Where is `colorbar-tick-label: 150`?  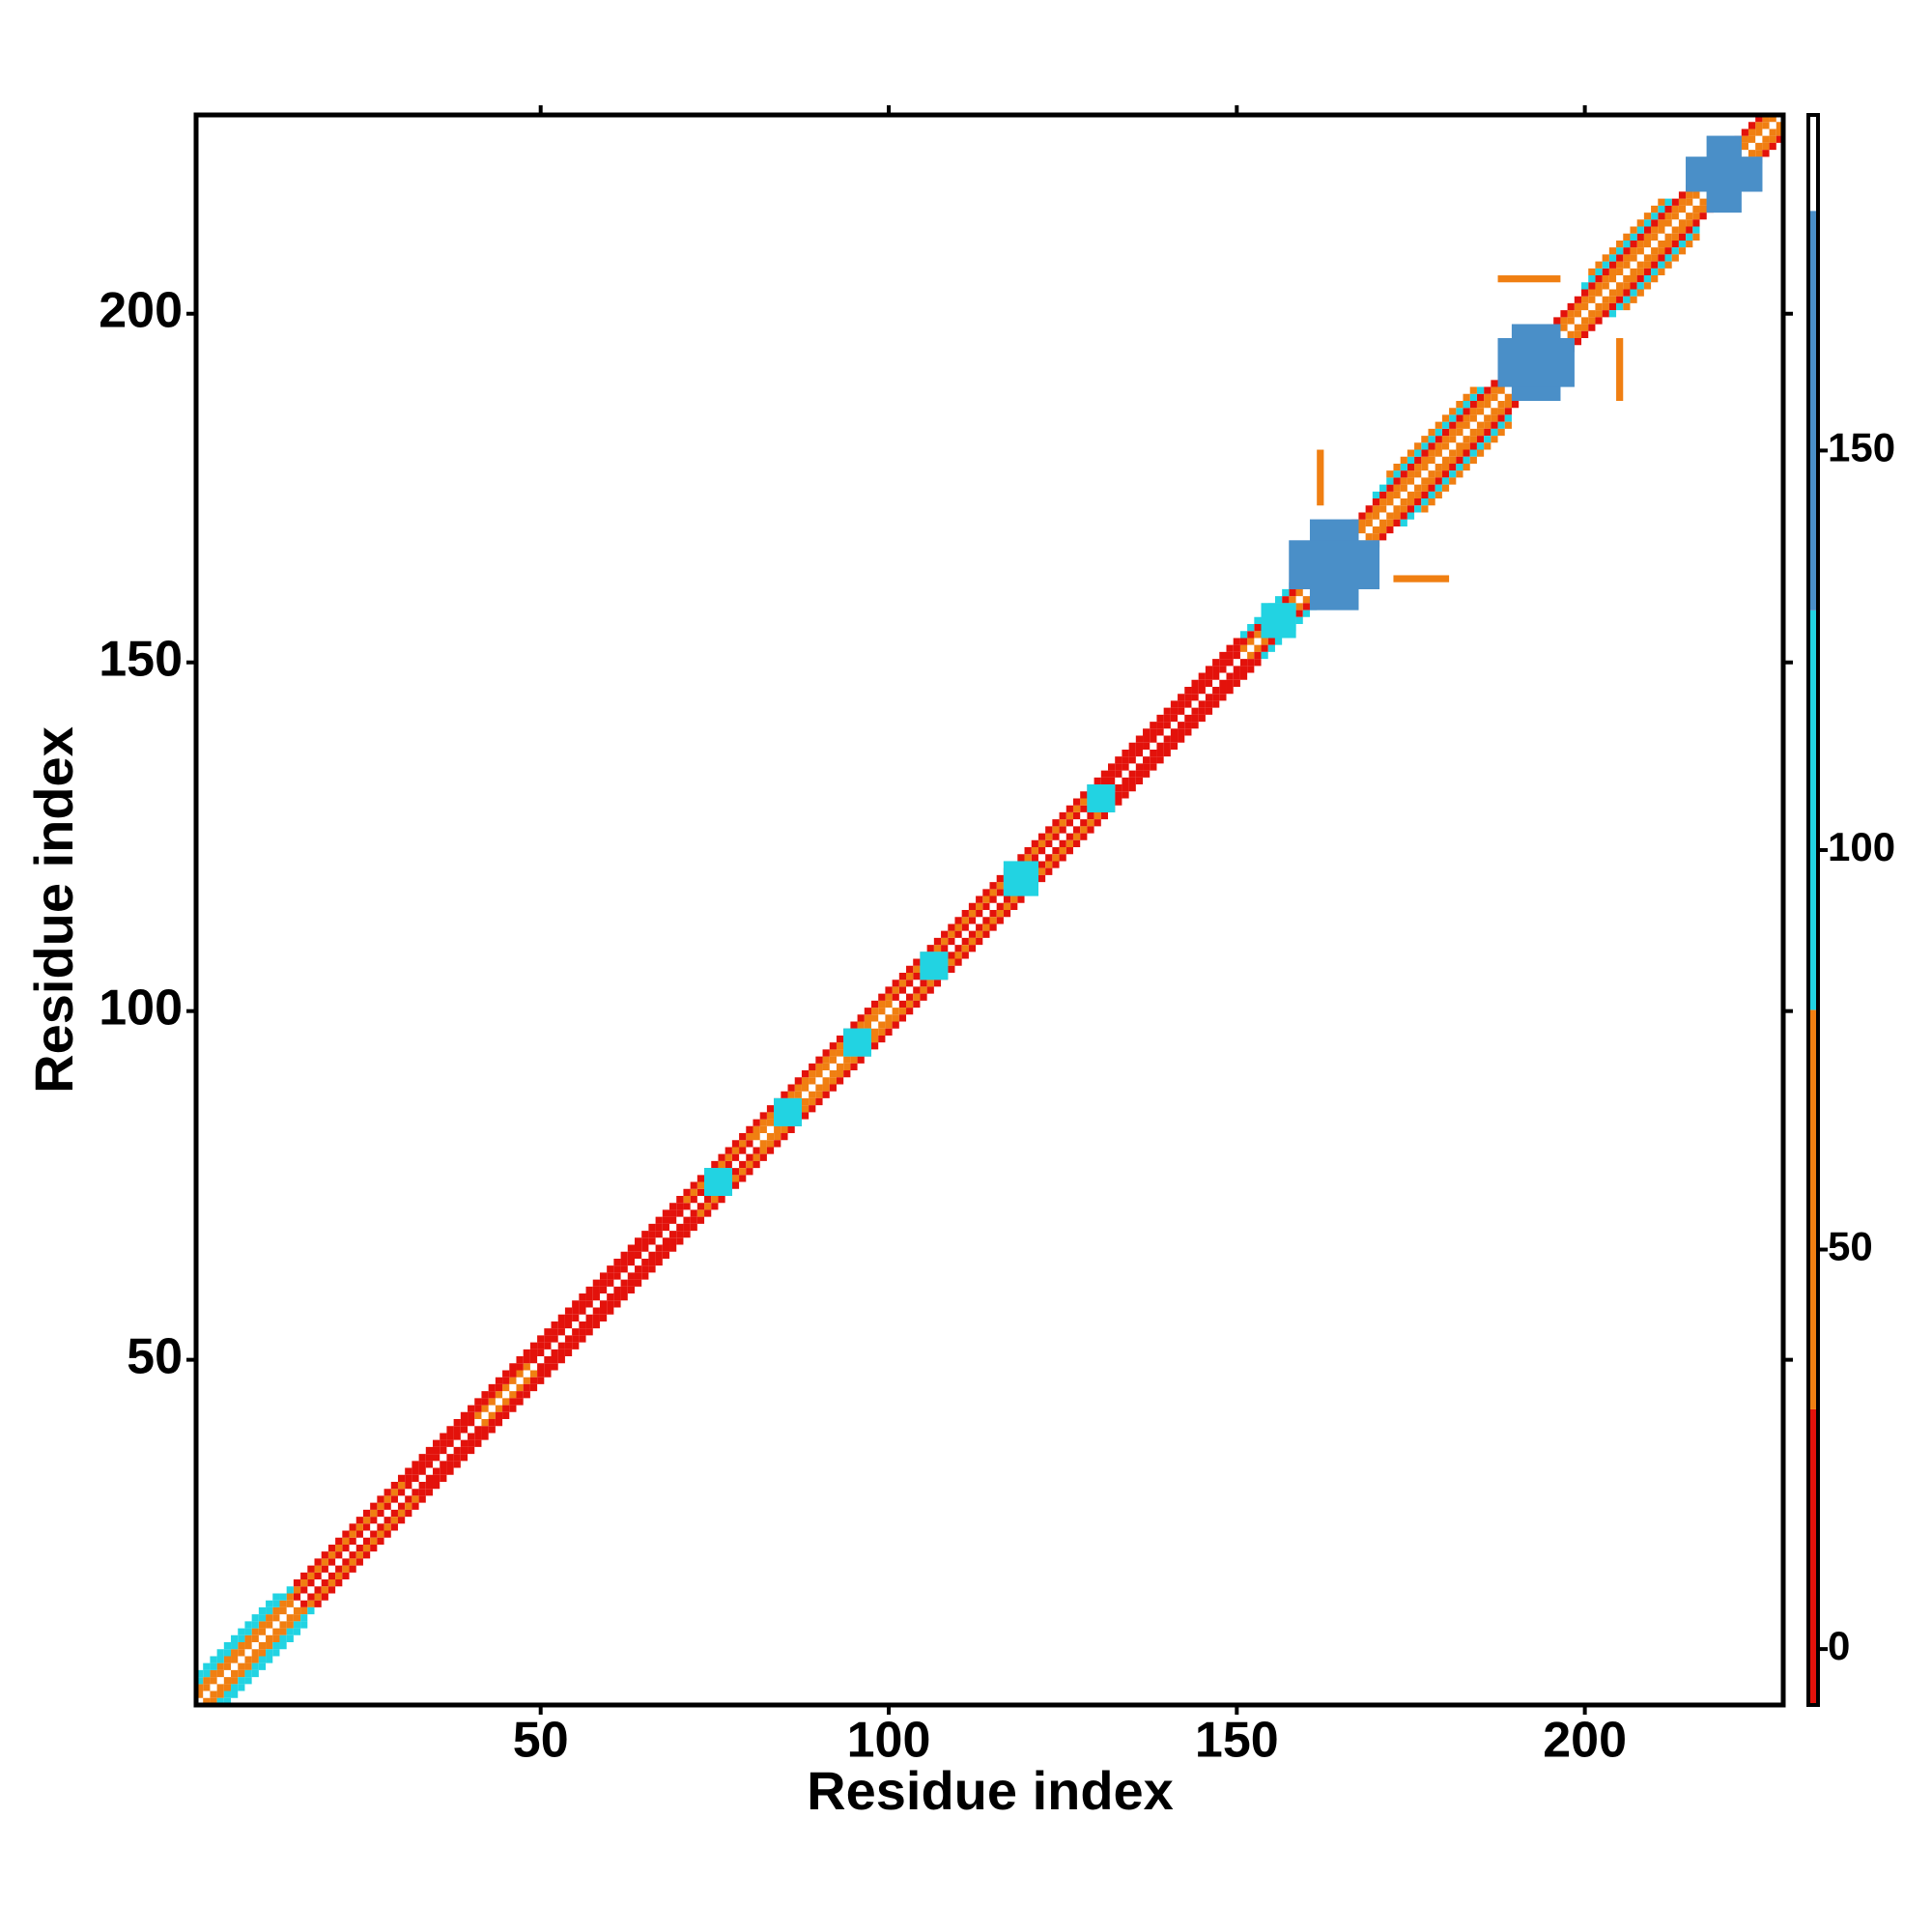 colorbar-tick-label: 150 is located at coordinates (1861, 446).